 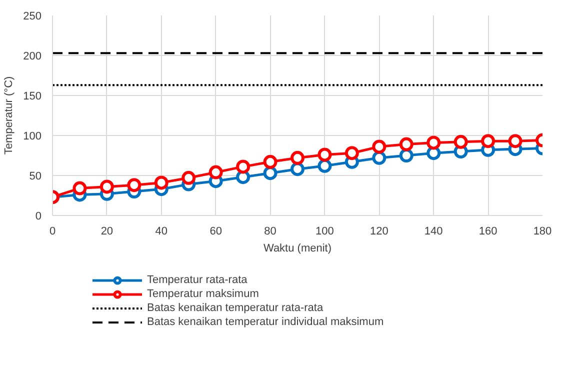 What do you see at coordinates (542, 232) in the screenshot?
I see `x-tick-label: 180` at bounding box center [542, 232].